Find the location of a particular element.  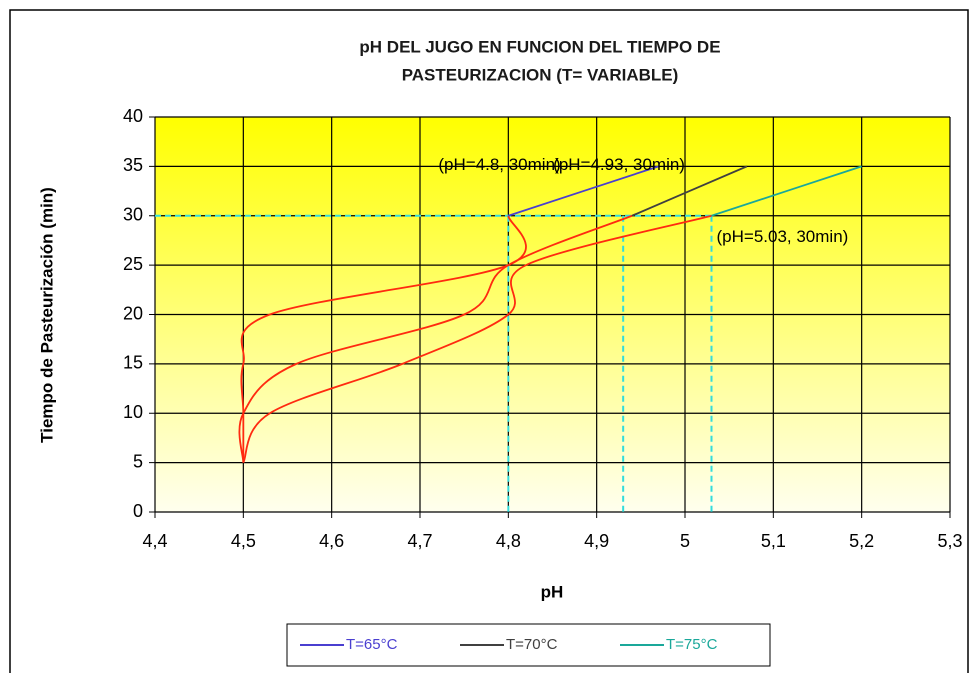

chart-title: PASTEURIZACION (T= VARIABLE) is located at coordinates (540, 74).